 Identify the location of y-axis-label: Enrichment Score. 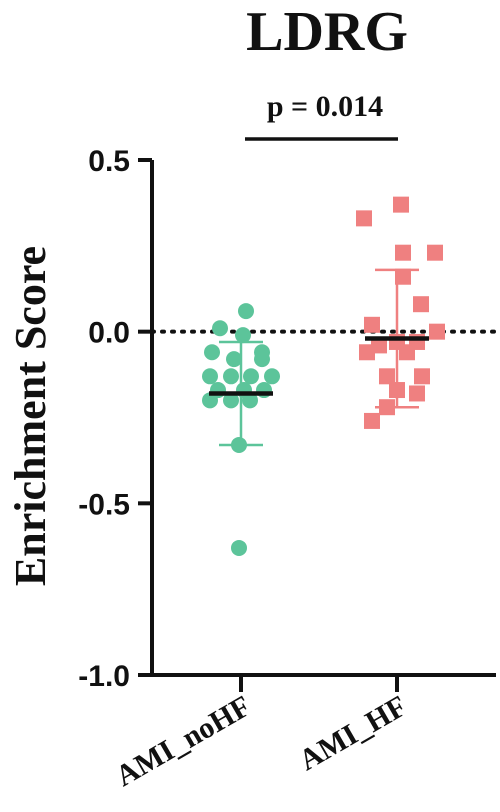
(30, 416).